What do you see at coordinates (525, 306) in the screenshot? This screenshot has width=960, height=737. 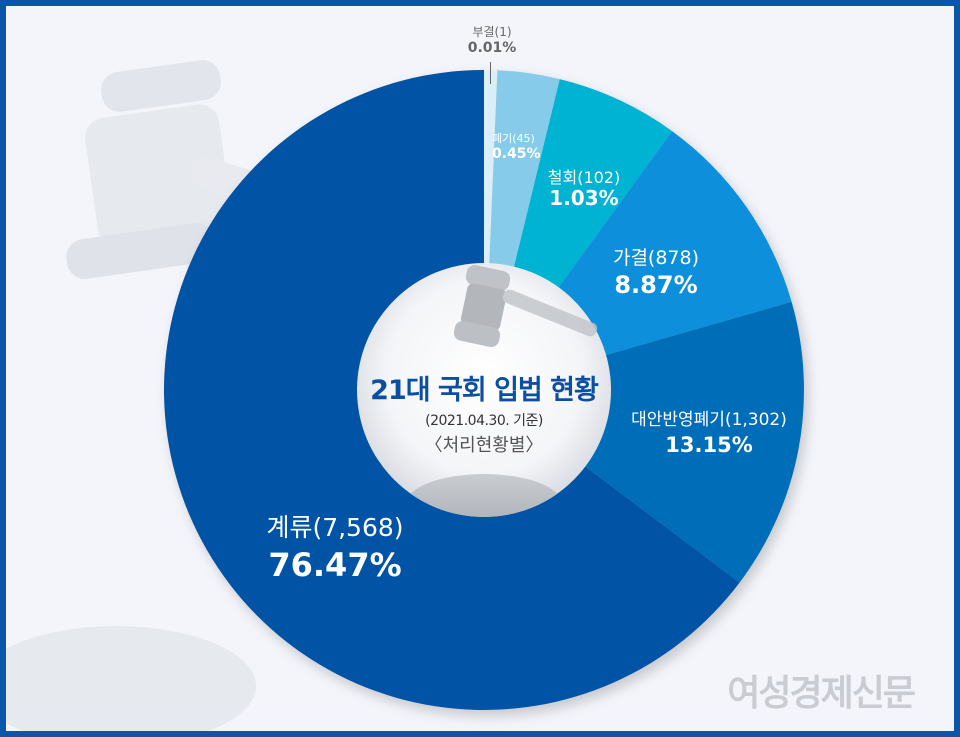 I see `gavel-icon` at bounding box center [525, 306].